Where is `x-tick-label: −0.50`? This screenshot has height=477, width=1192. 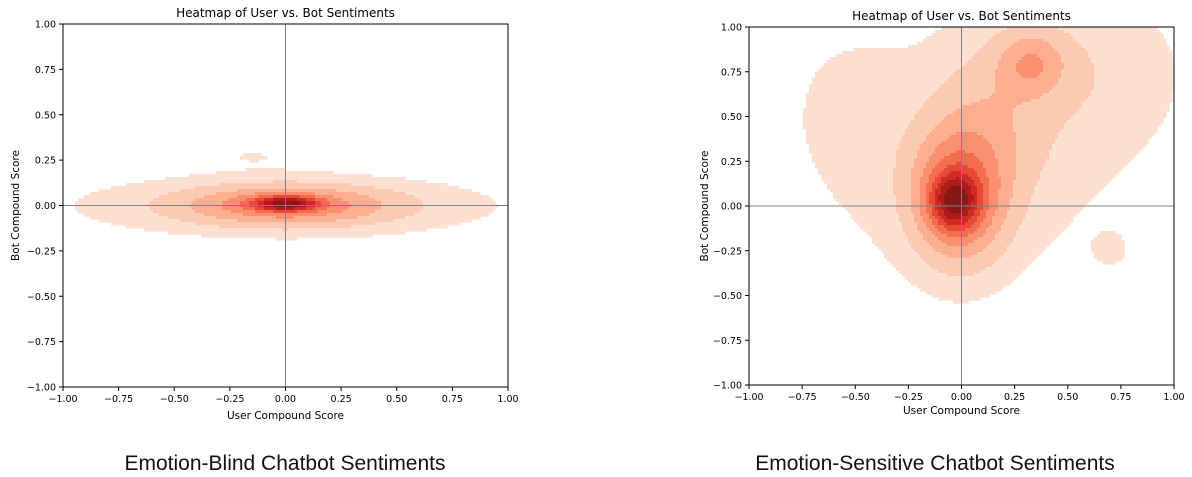
x-tick-label: −0.50 is located at coordinates (174, 399).